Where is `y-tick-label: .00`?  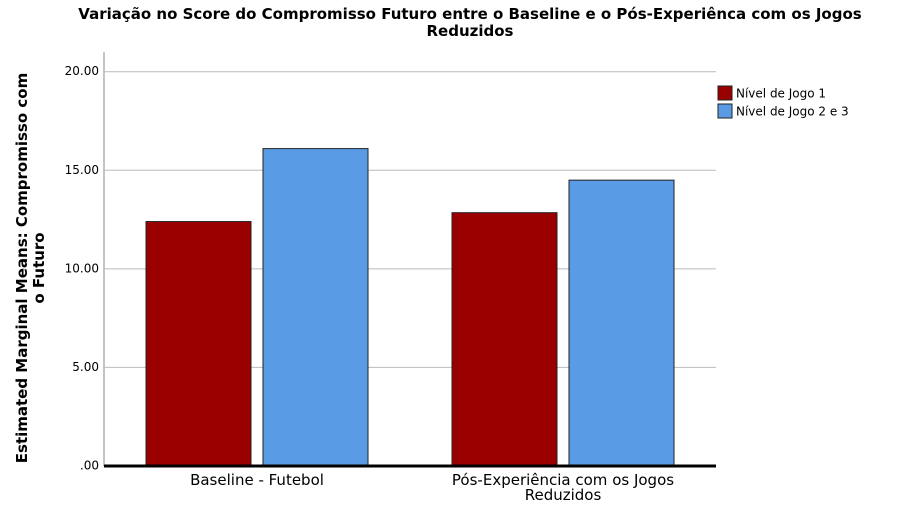
y-tick-label: .00 is located at coordinates (89, 466).